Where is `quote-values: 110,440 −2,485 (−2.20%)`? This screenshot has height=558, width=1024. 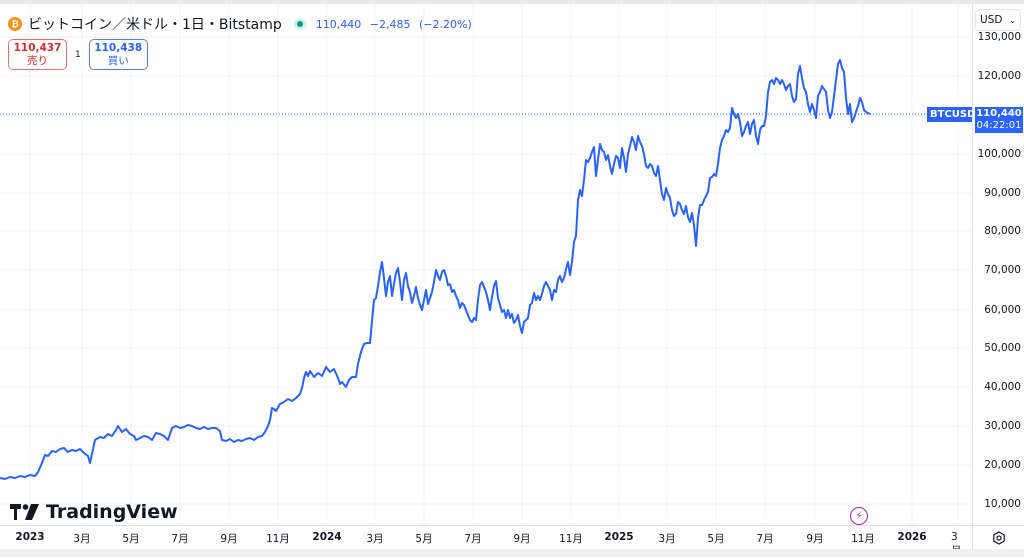
quote-values: 110,440 −2,485 (−2.20%) is located at coordinates (396, 24).